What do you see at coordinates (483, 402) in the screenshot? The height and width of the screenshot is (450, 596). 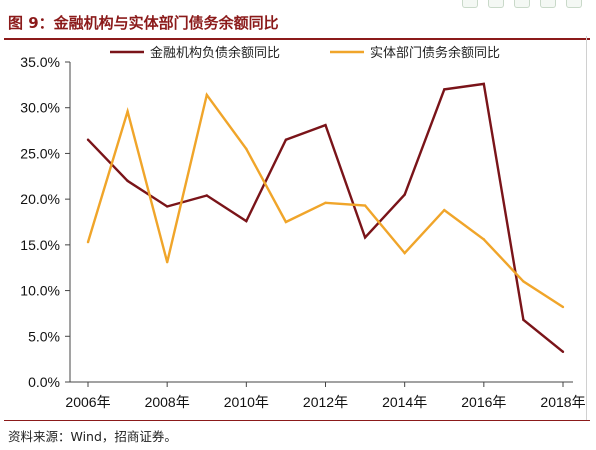 I see `x-tick-label: 2016年` at bounding box center [483, 402].